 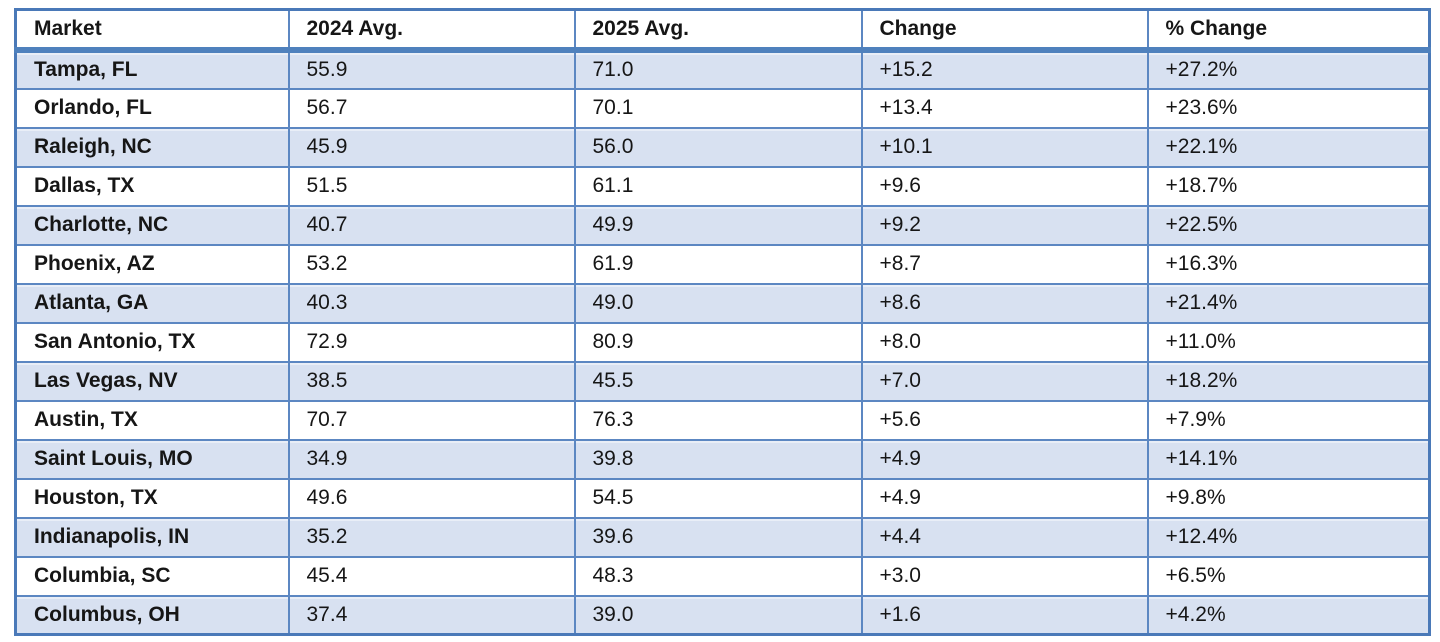 I want to click on table-row: Las Vegas, NV 38.5 45.5 +7.0 +18.2%, so click(x=722, y=381).